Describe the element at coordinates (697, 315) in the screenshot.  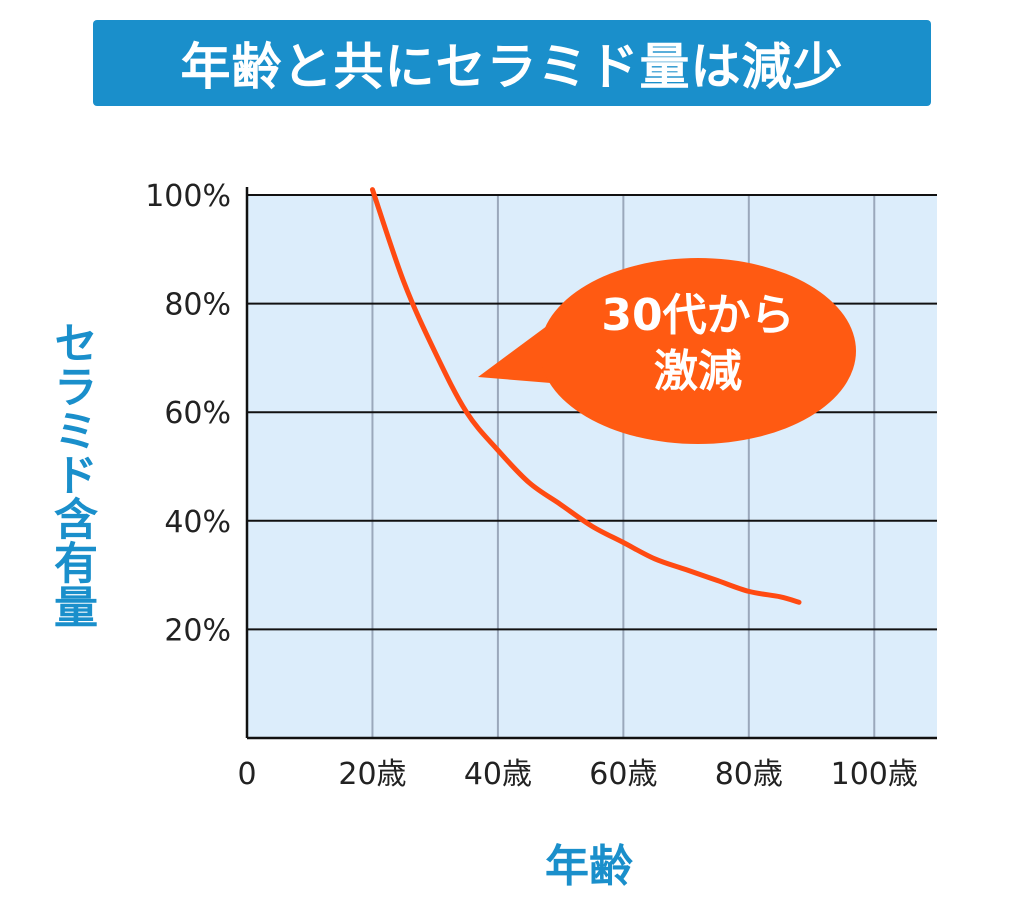
I see `callout-text-line: 30代から` at that location.